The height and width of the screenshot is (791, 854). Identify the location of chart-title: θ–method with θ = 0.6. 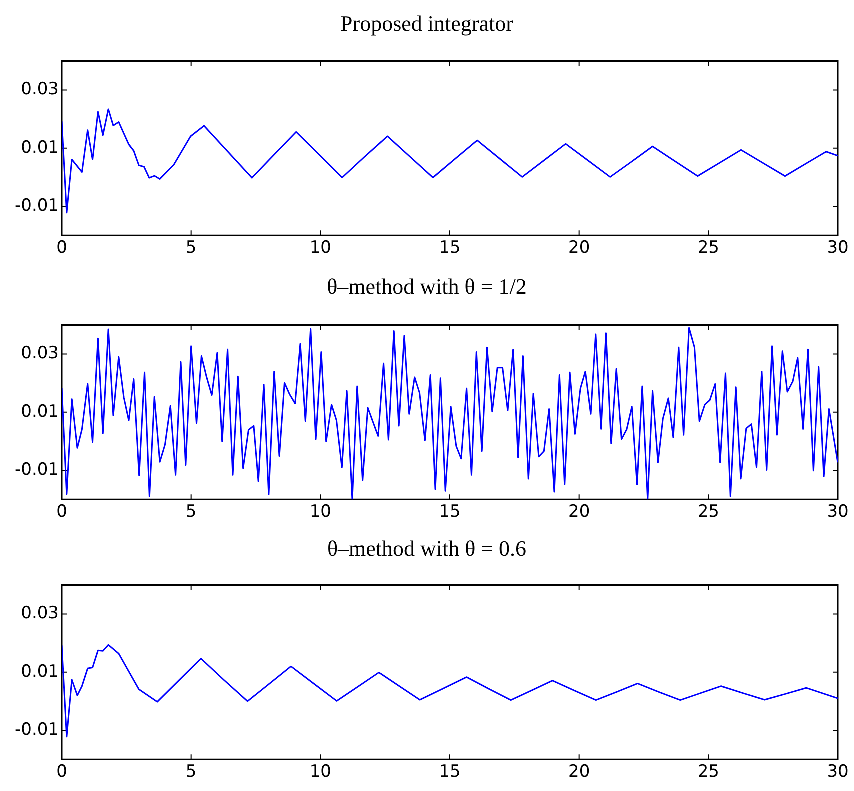
(427, 549).